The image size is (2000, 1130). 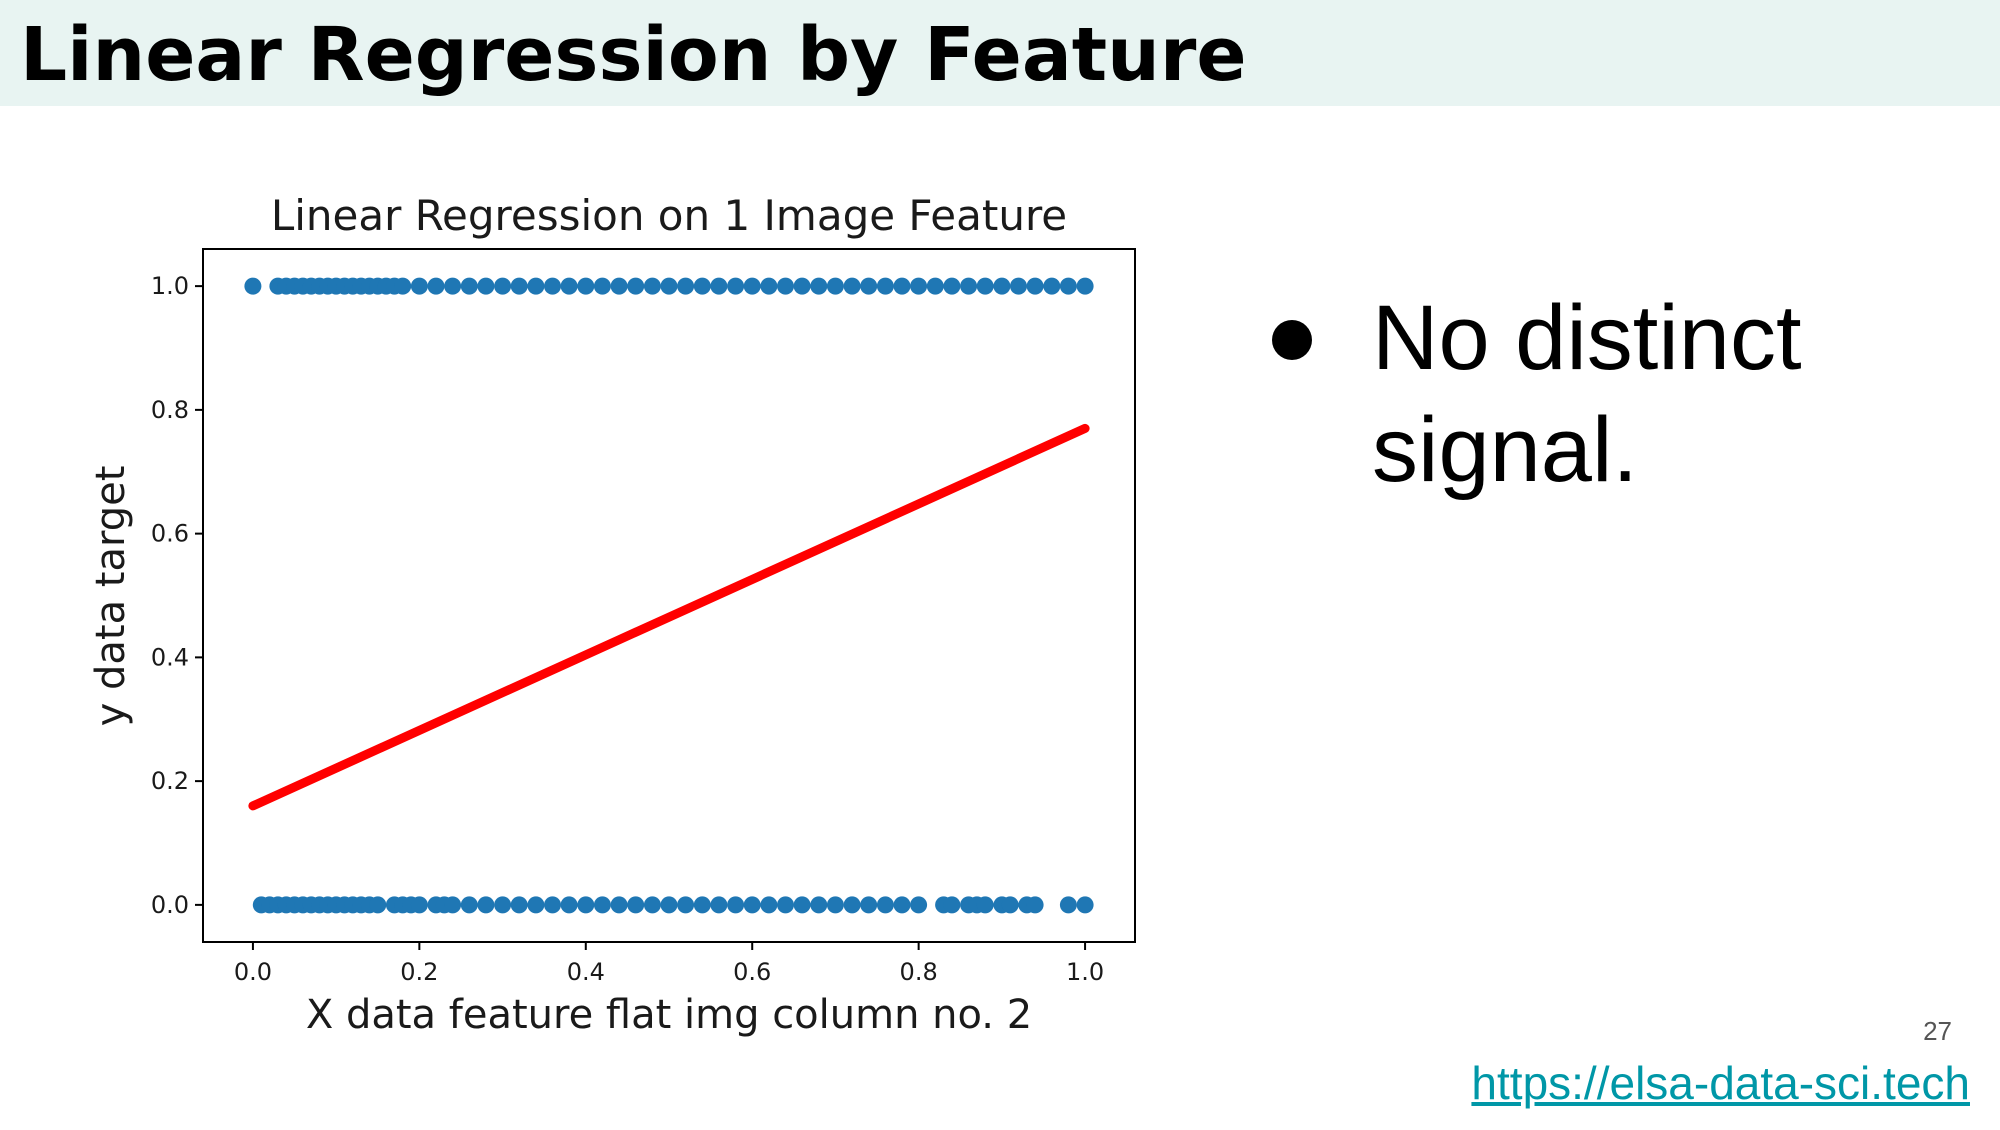 I want to click on bullet-text: No distinct signal., so click(x=1587, y=394).